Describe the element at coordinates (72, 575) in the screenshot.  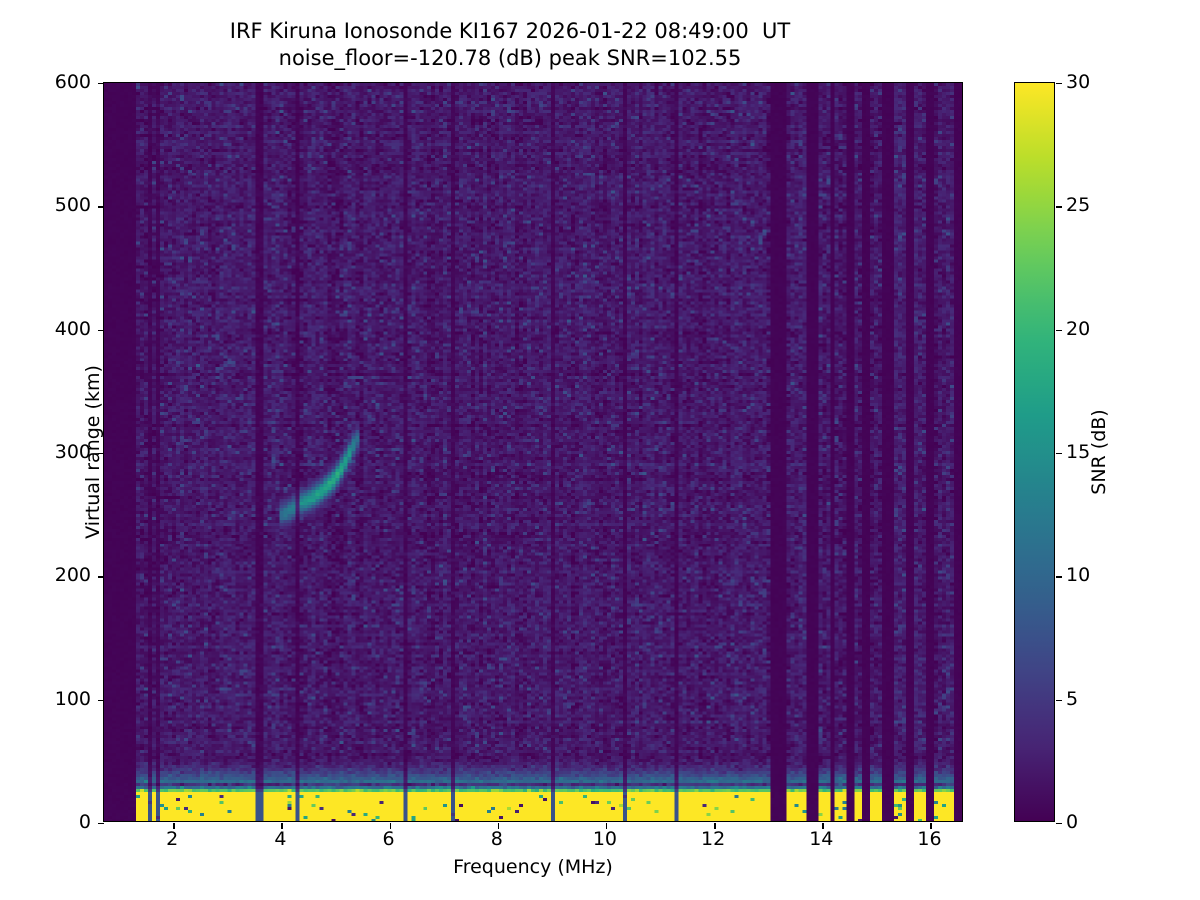
I see `y-tick-label: 200` at that location.